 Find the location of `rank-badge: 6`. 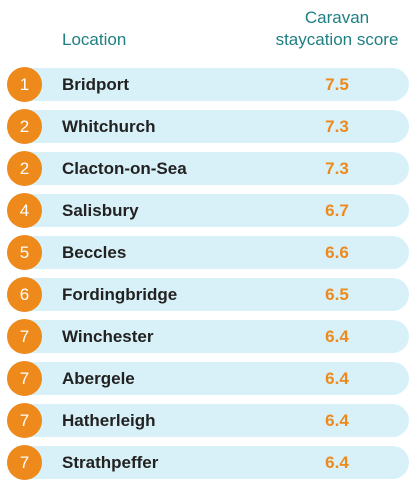

rank-badge: 6 is located at coordinates (24, 294).